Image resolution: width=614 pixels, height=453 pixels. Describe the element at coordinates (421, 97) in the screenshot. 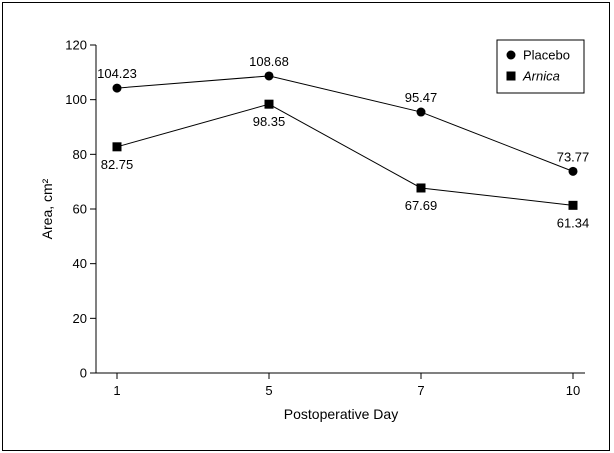

I see `data-label: 95.47` at that location.